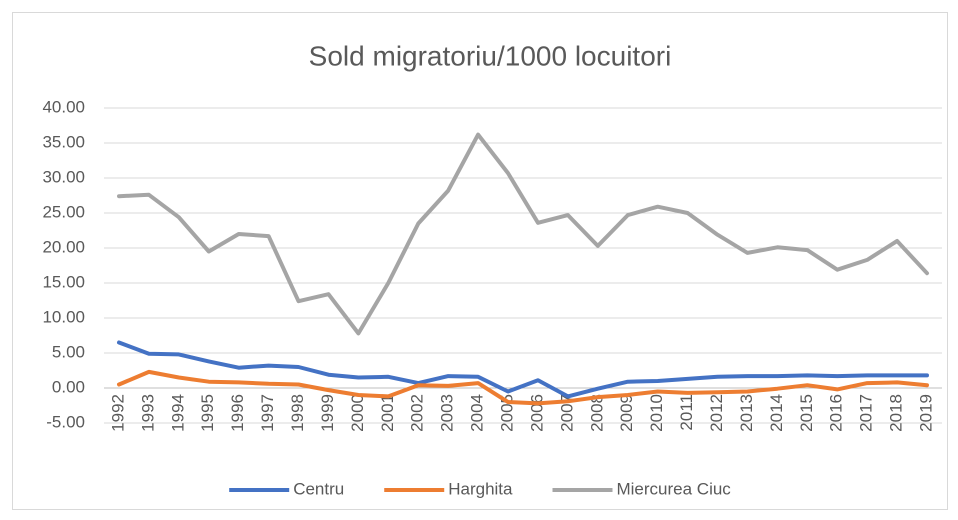  Describe the element at coordinates (866, 413) in the screenshot. I see `x-tick-label: 2017` at that location.